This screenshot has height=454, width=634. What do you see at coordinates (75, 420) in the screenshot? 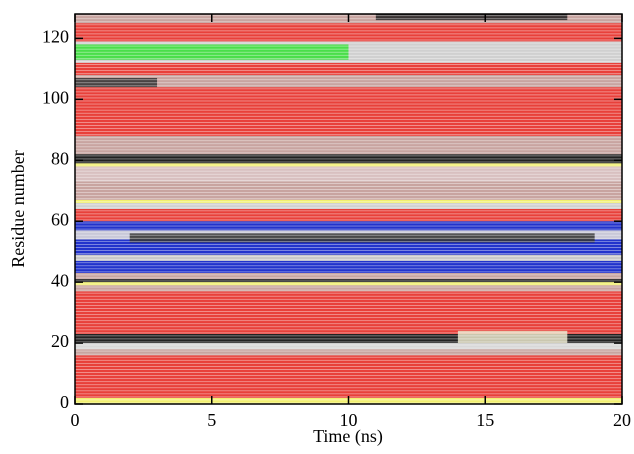
I see `x-tick-label: 0` at bounding box center [75, 420].